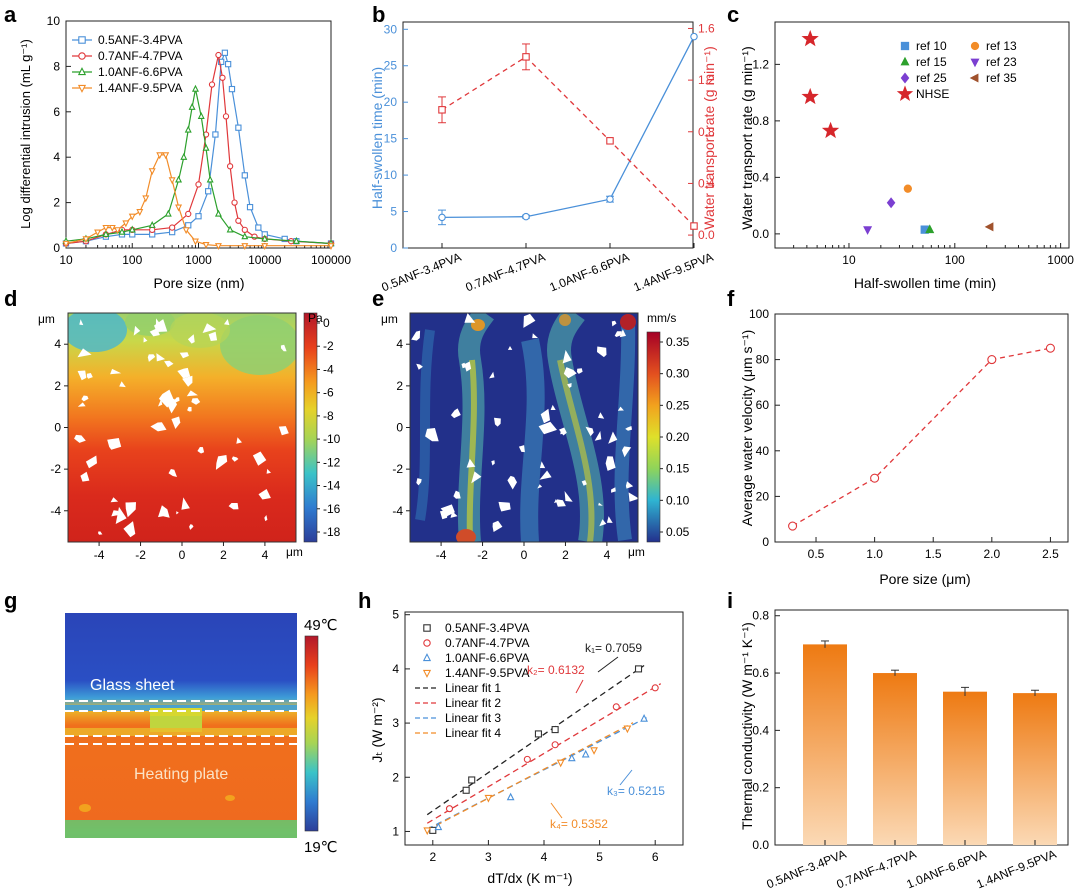 Image resolution: width=1081 pixels, height=895 pixels. What do you see at coordinates (56, 112) in the screenshot?
I see `panel-a-ytick-label: 6` at bounding box center [56, 112].